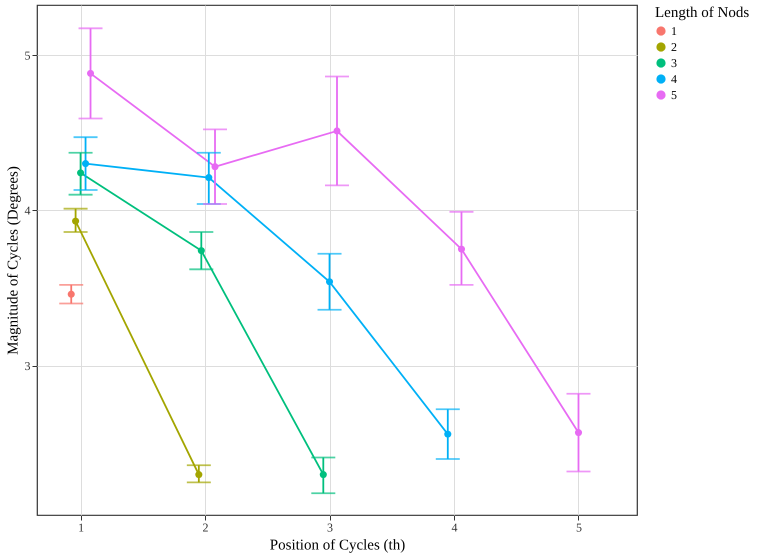  Describe the element at coordinates (27, 366) in the screenshot. I see `y-tick-label: 3` at that location.